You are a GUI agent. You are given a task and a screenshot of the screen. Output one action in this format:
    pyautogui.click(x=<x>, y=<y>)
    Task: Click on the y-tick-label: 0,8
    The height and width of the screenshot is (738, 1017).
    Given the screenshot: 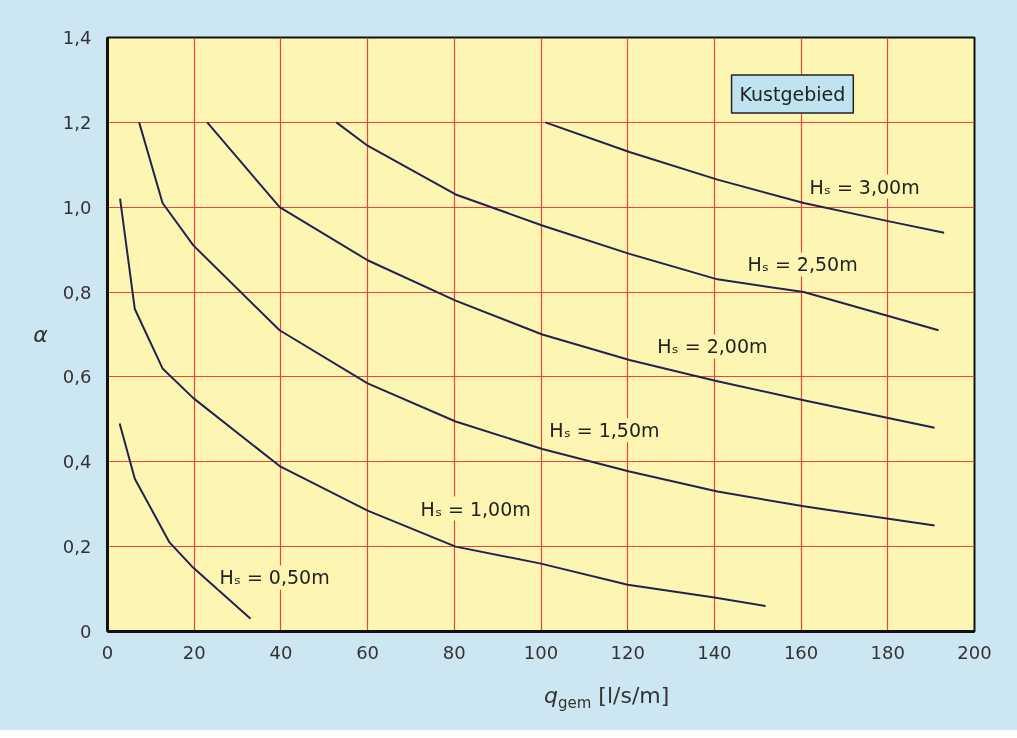 What is the action you would take?
    pyautogui.click(x=77, y=292)
    